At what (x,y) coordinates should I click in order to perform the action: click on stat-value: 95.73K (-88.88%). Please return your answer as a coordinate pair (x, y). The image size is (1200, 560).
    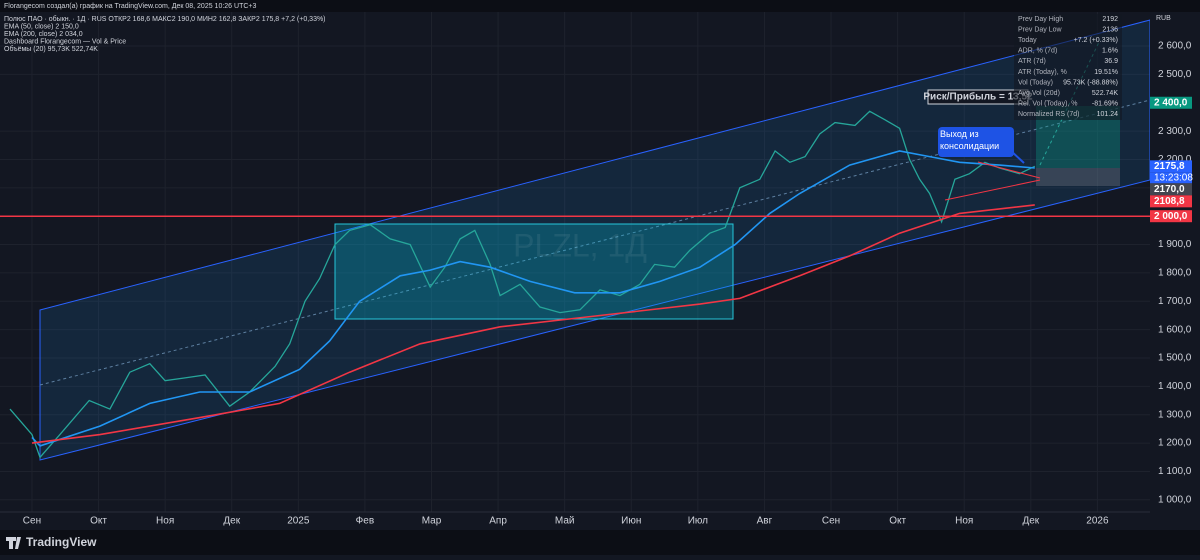
    Looking at the image, I should click on (1090, 82).